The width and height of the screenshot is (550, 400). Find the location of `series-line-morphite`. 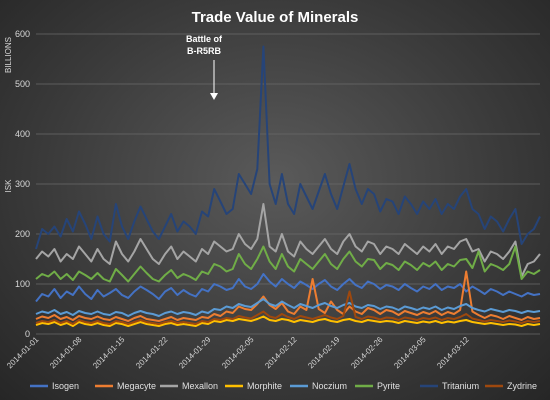

series-line-morphite is located at coordinates (288, 321).